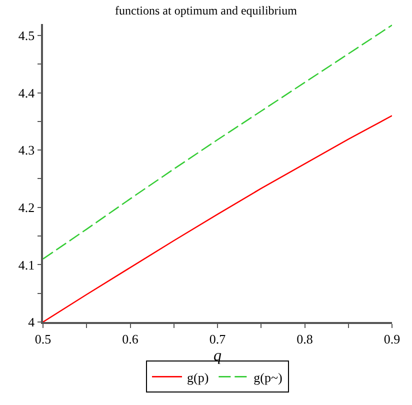 This screenshot has width=412, height=405. What do you see at coordinates (206, 10) in the screenshot?
I see `chart-title: functions at optimum and equilibrium` at bounding box center [206, 10].